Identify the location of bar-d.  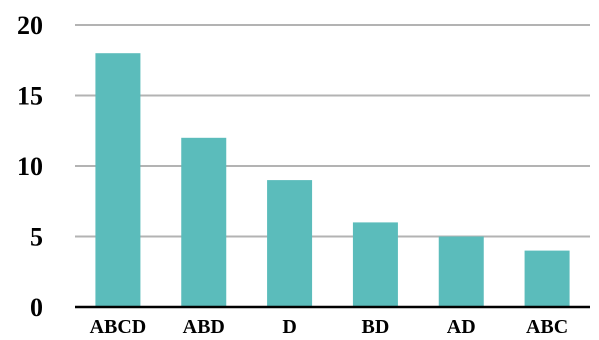
(290, 243).